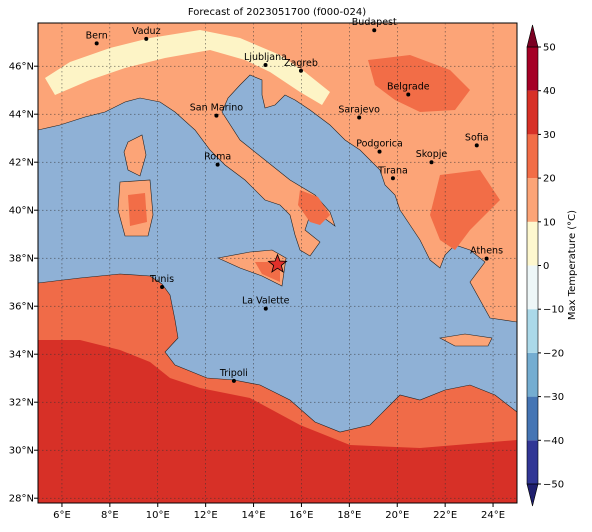  Describe the element at coordinates (572, 265) in the screenshot. I see `colorbar-label: Max Temperature (°C)` at that location.